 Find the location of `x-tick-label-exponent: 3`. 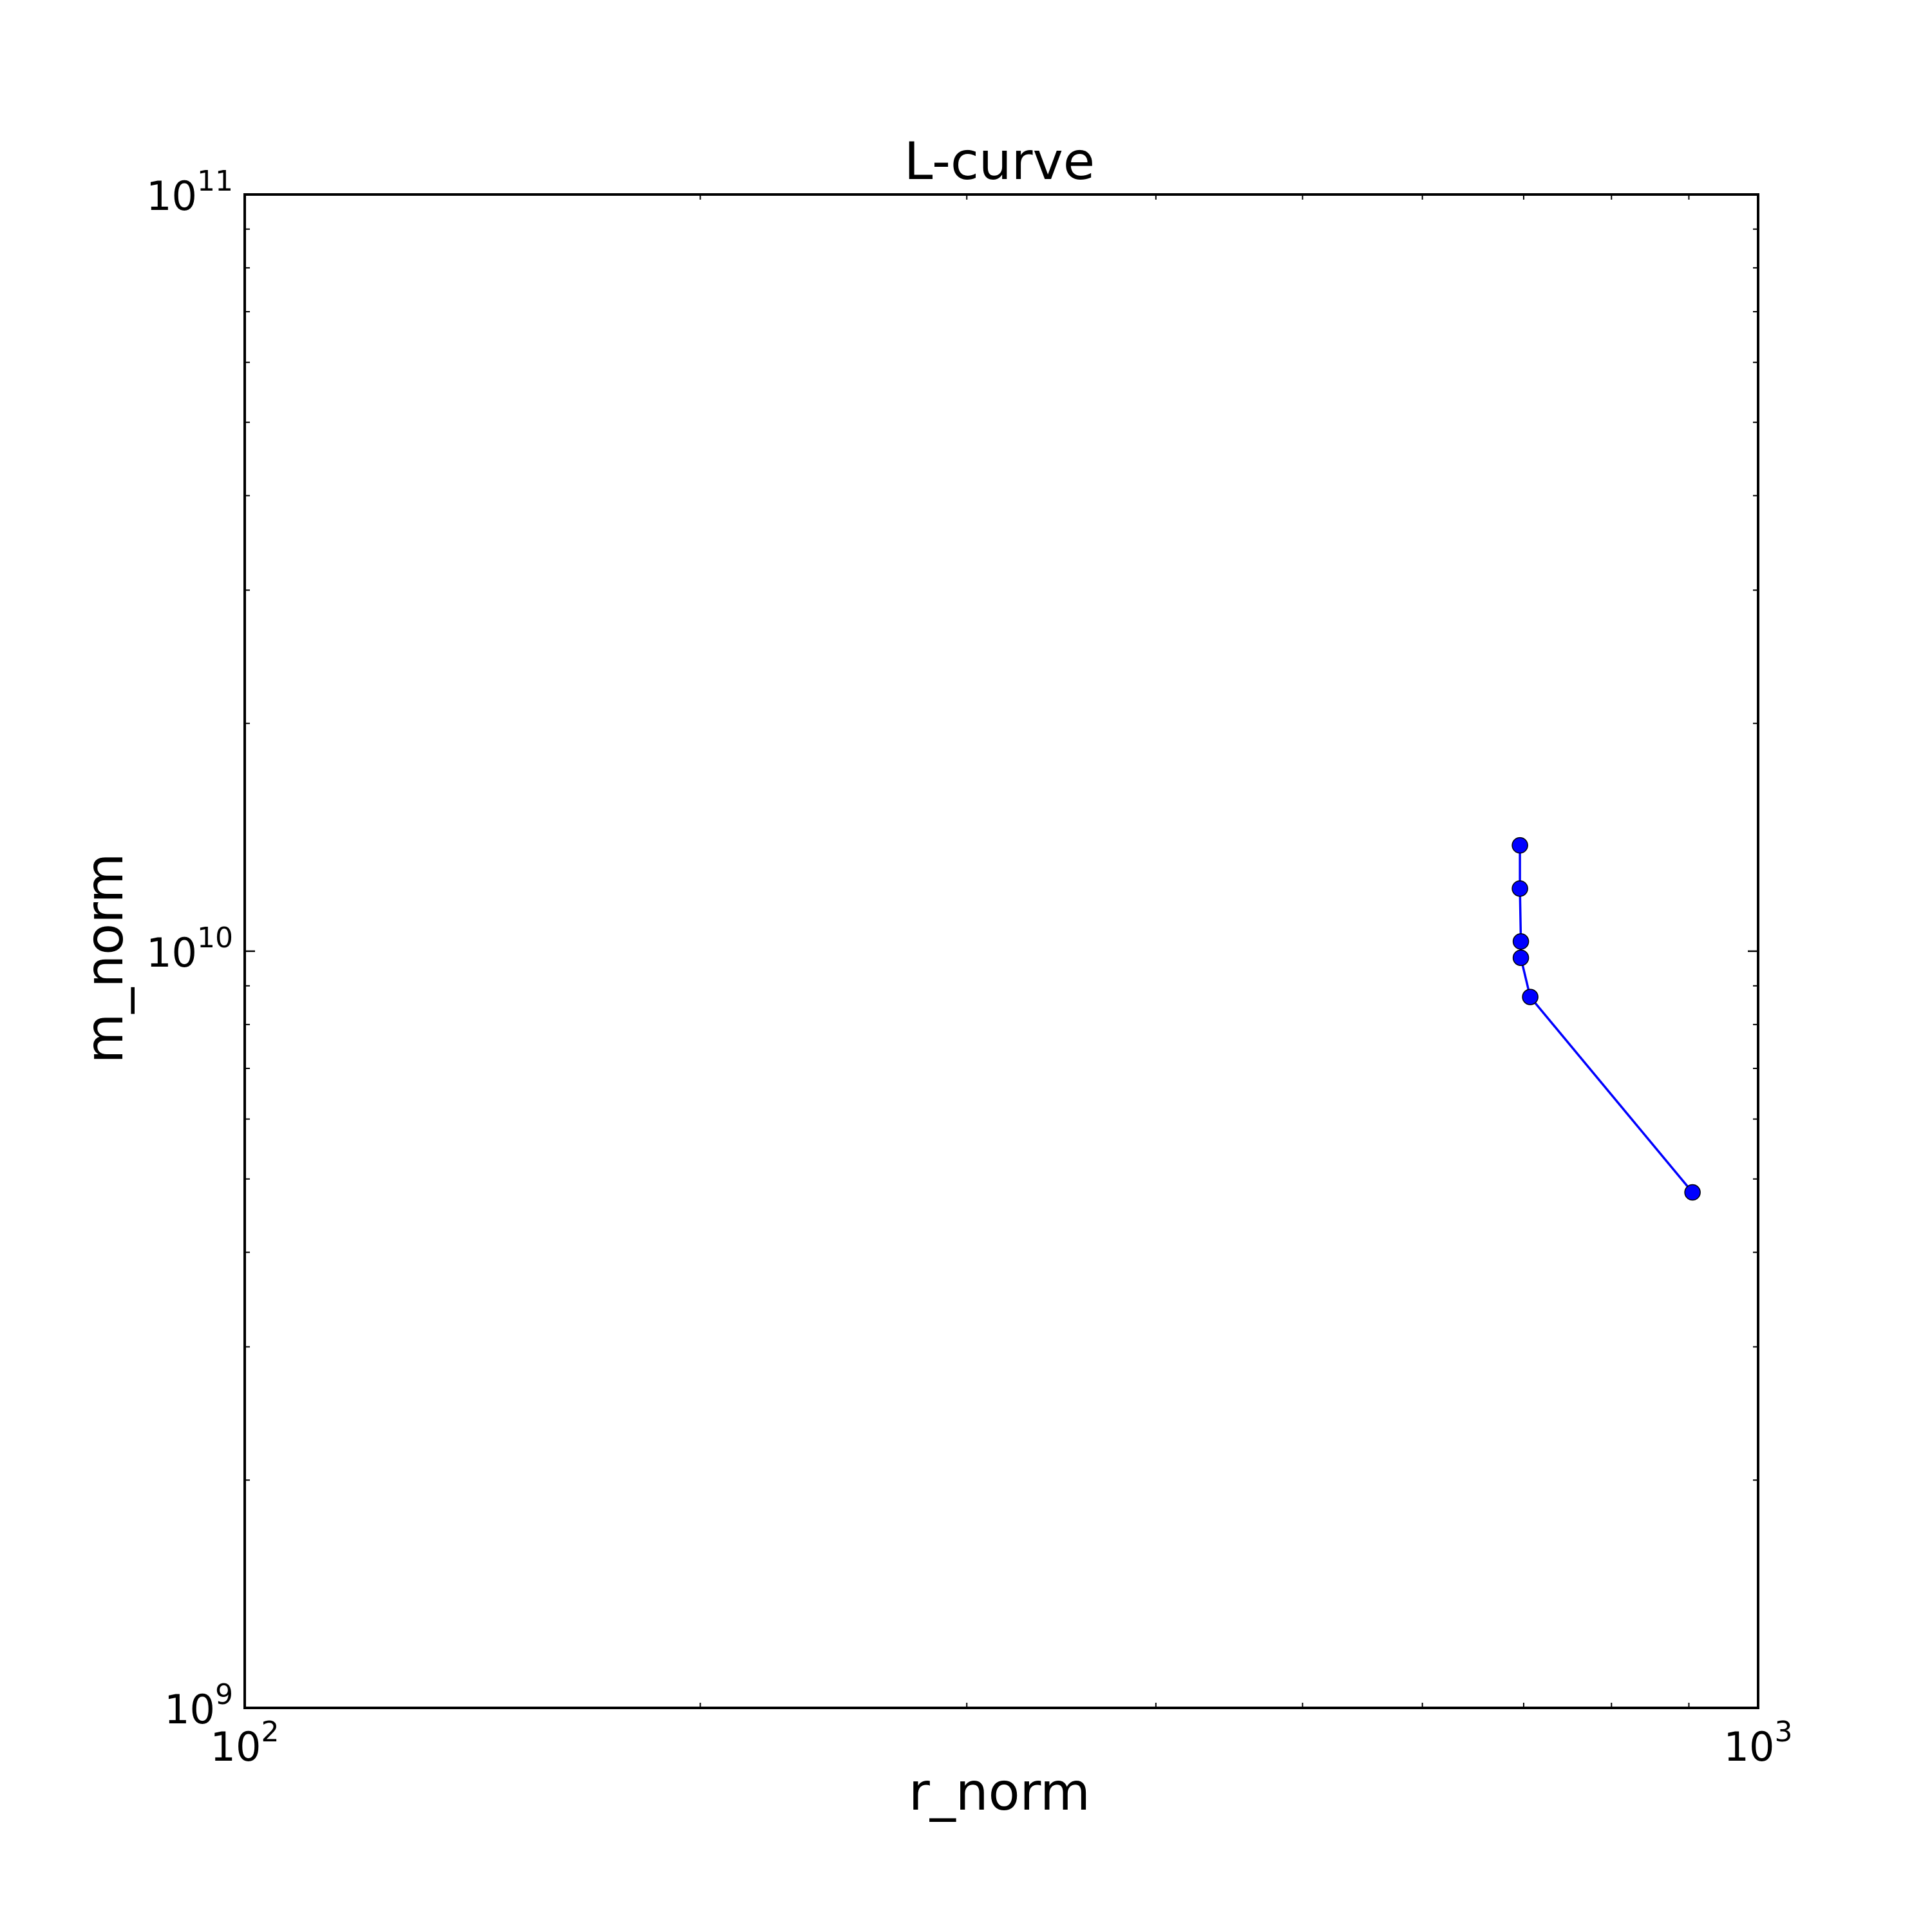

x-tick-label-exponent: 3 is located at coordinates (1783, 1732).